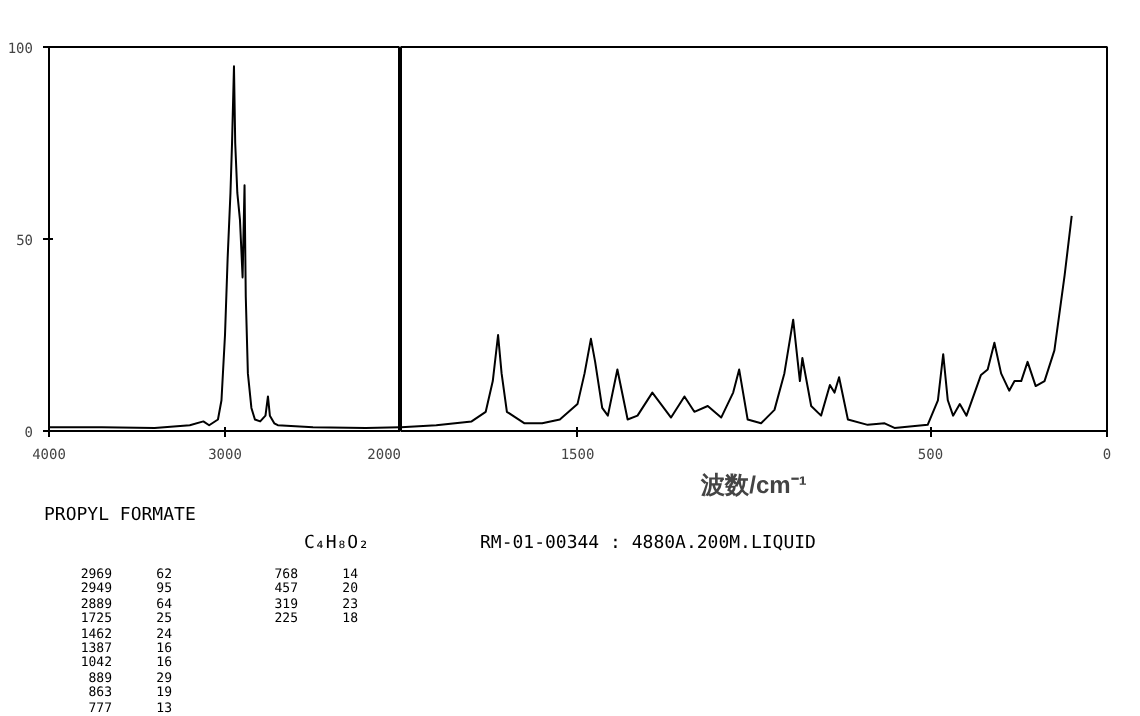 The image size is (1140, 716). I want to click on text: C₄H₈O₂, so click(337, 545).